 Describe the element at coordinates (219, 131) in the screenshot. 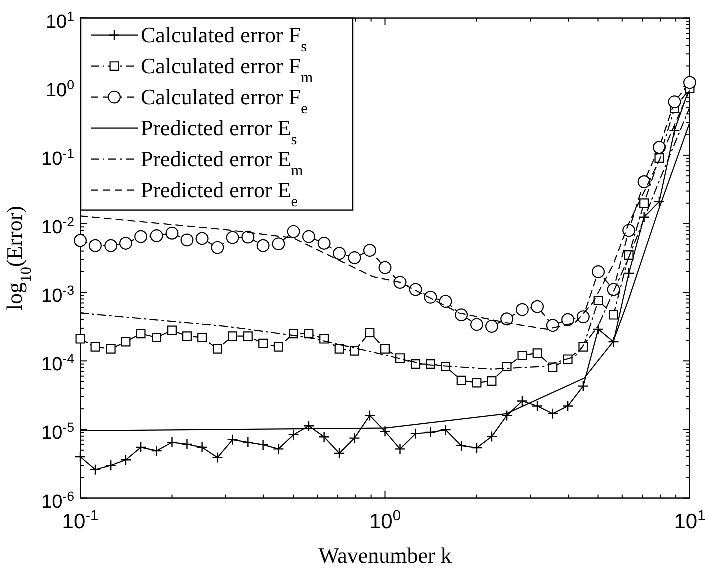

I see `legend-label: Predicted error E$_{s}$` at that location.